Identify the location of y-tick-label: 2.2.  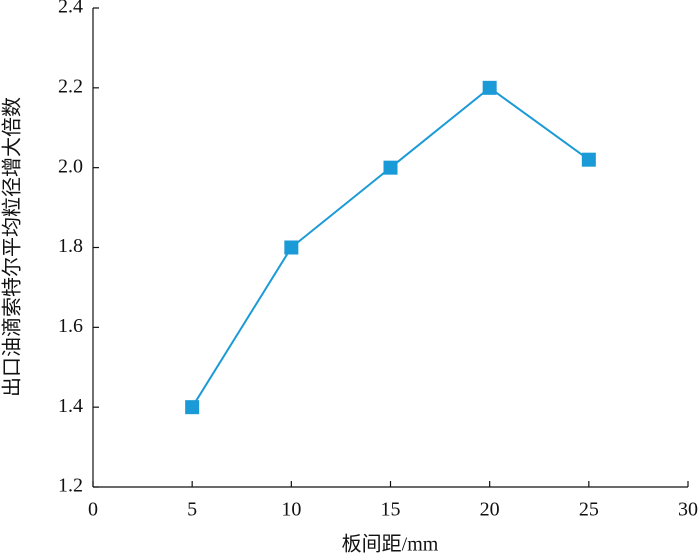
(70, 86).